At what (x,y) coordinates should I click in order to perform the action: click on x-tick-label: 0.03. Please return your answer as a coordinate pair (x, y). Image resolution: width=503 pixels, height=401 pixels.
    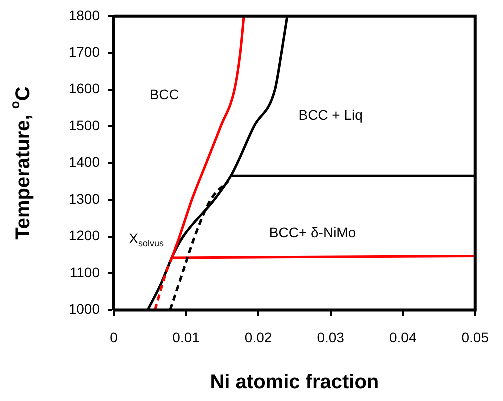
    Looking at the image, I should click on (331, 337).